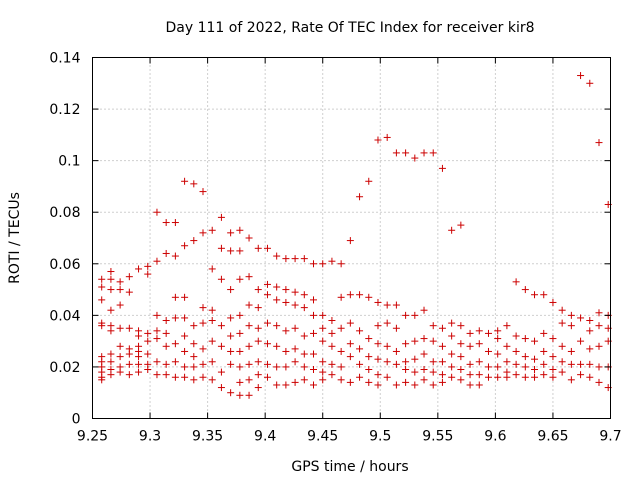 Image resolution: width=640 pixels, height=480 pixels. What do you see at coordinates (64, 239) in the screenshot?
I see `y-tick-labels: 0 0.02 0.04 0.06 0.08 0.1 0.12 0.14` at bounding box center [64, 239].